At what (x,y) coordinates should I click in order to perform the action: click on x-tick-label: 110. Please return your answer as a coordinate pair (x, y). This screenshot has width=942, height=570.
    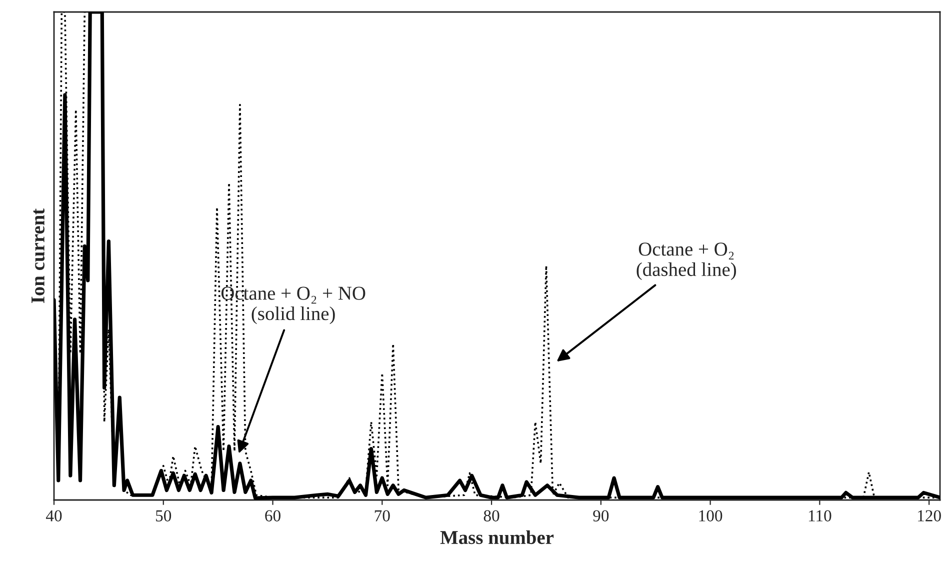
    Looking at the image, I should click on (820, 516).